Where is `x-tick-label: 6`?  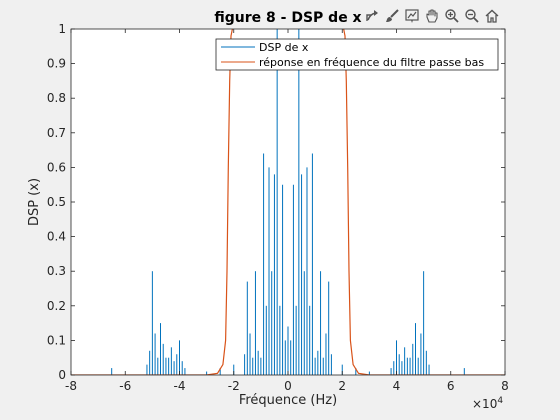 x-tick-label: 6 is located at coordinates (451, 386).